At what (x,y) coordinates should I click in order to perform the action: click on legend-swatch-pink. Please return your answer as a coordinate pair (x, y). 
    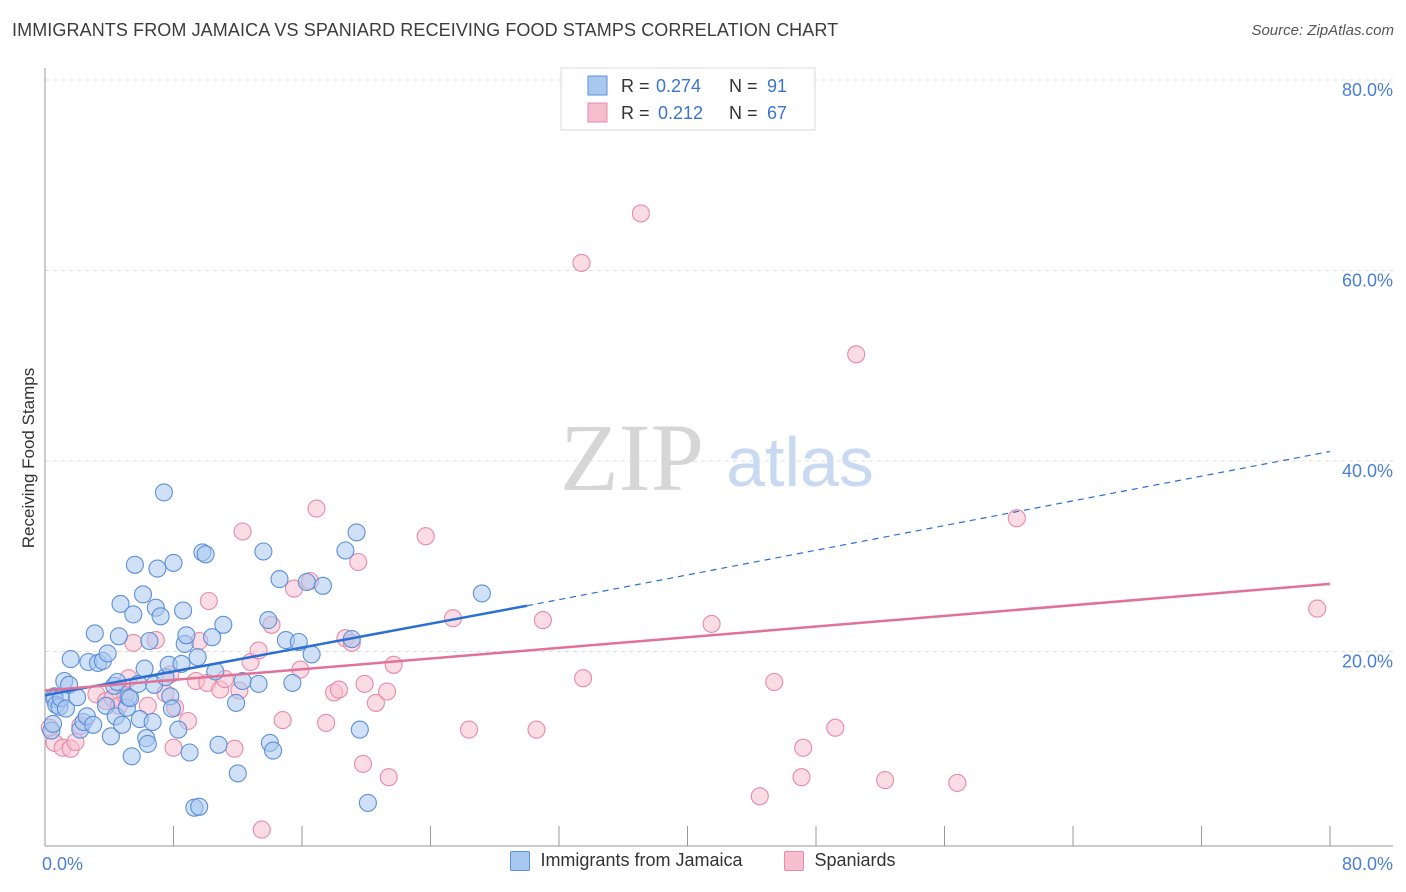
    Looking at the image, I should click on (794, 860).